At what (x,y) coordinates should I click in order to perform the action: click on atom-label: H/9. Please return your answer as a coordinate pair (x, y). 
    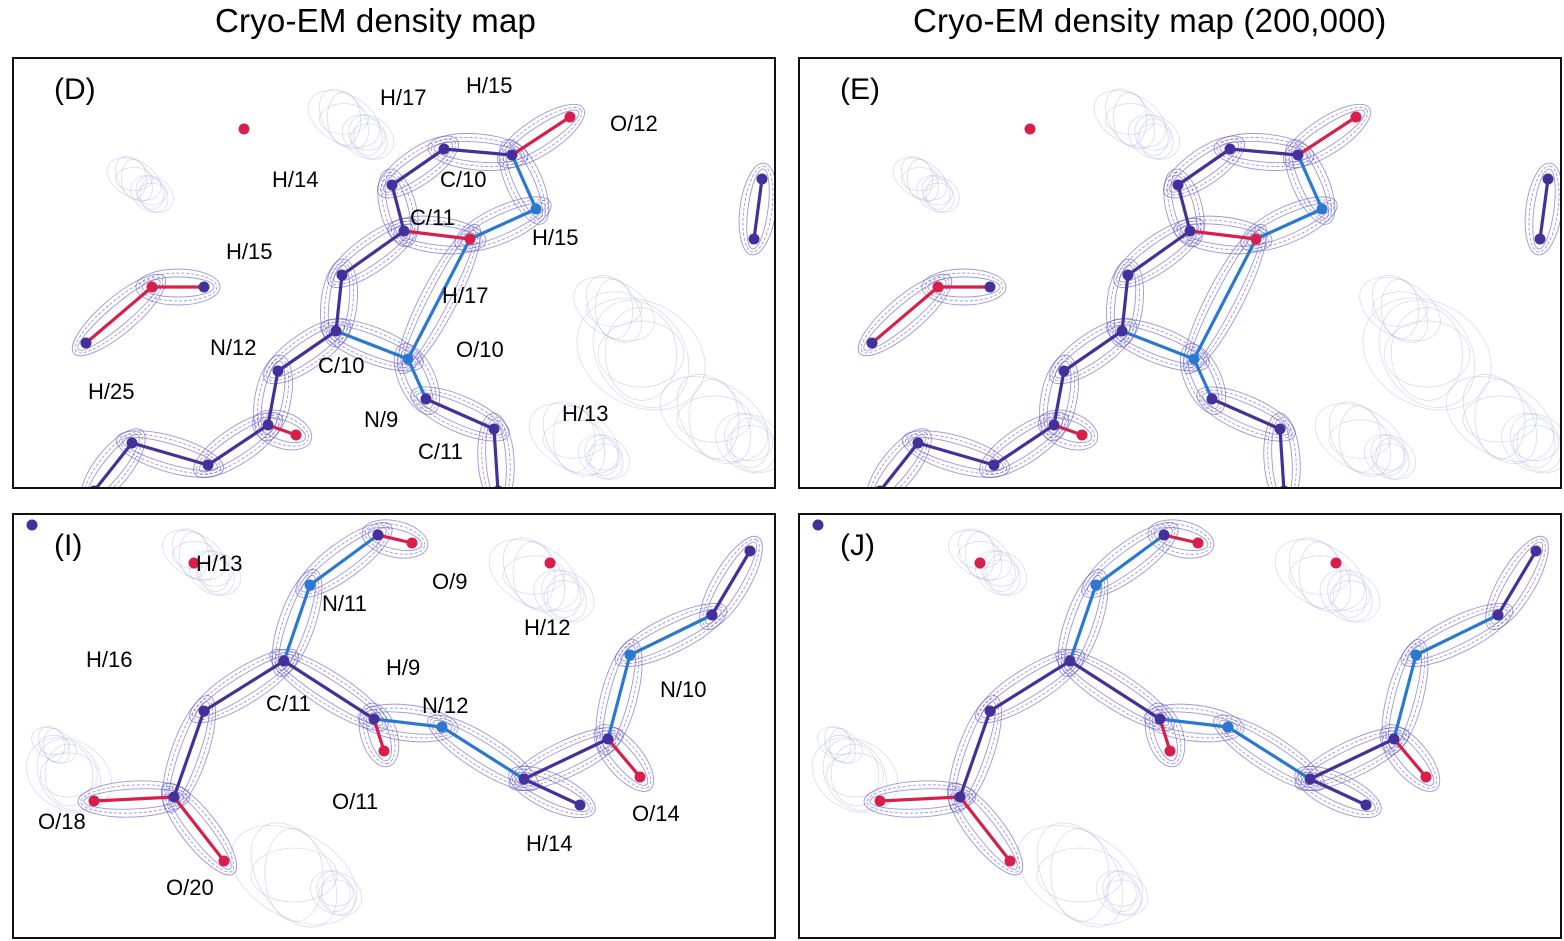
    Looking at the image, I should click on (403, 667).